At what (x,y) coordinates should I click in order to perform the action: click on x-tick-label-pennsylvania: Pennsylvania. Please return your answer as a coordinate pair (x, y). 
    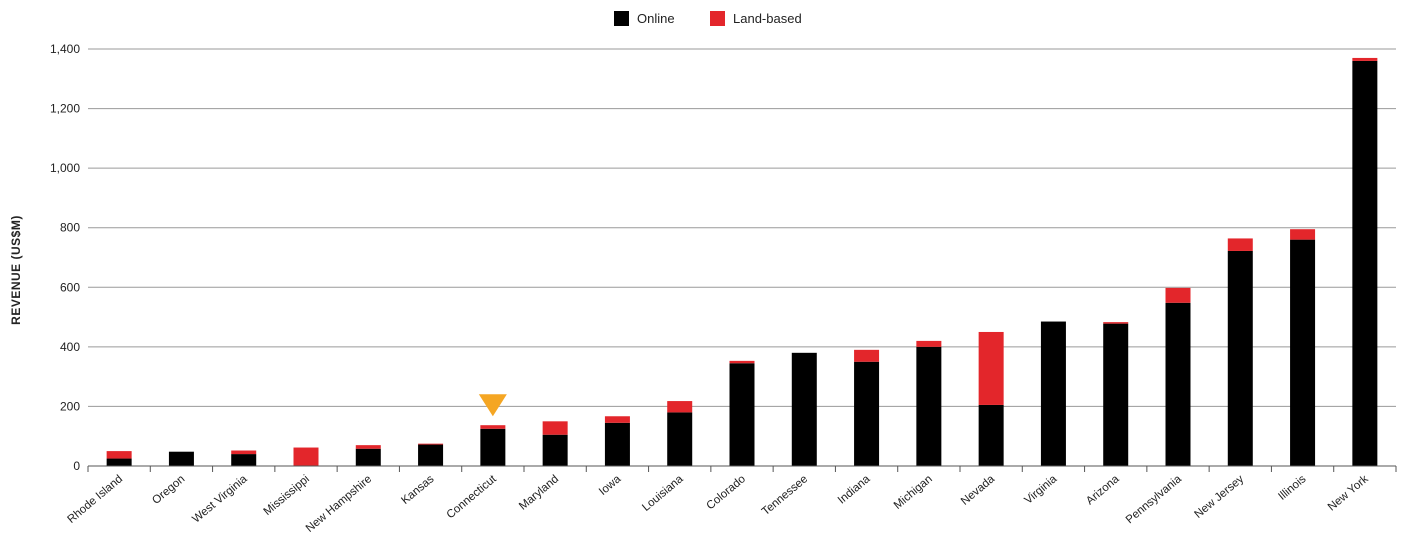
    Looking at the image, I should click on (1154, 500).